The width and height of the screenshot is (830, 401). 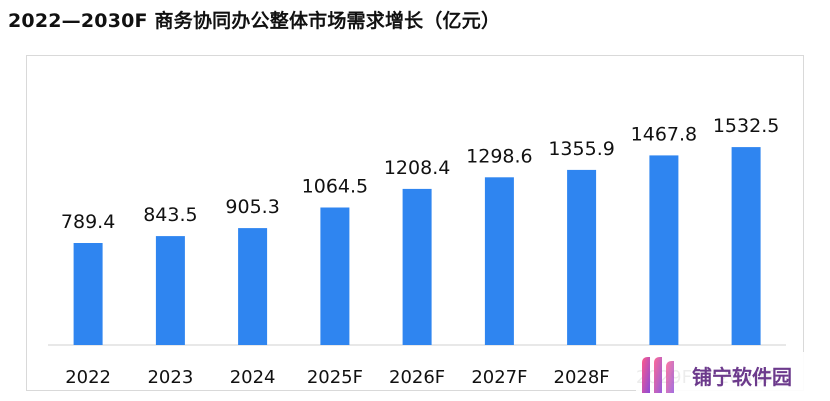 I want to click on x-tick-label-2023: 2023, so click(x=170, y=377).